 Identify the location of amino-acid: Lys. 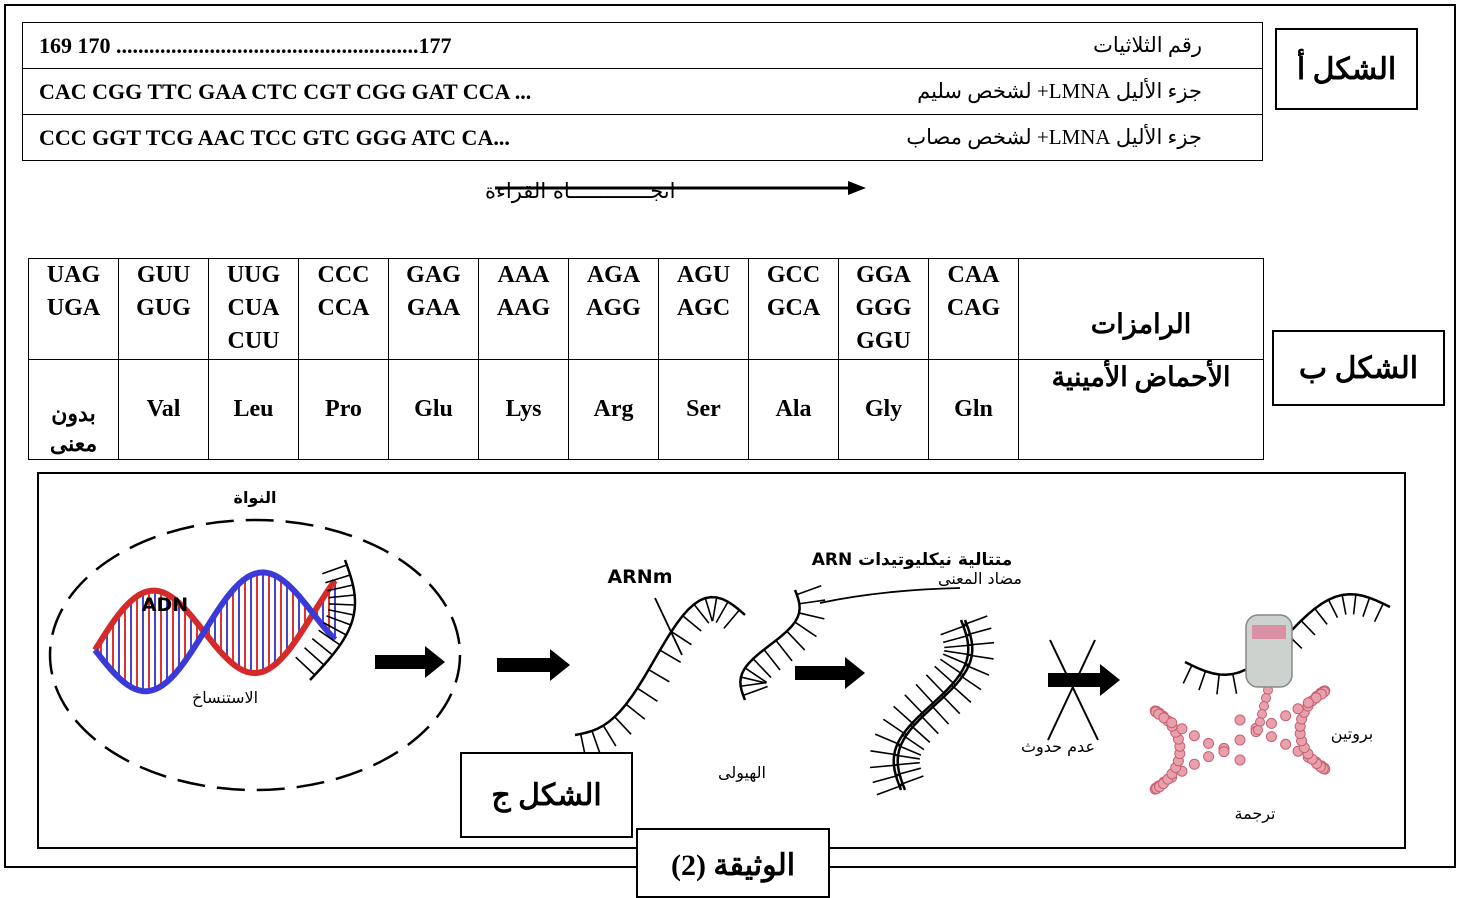
(523, 409).